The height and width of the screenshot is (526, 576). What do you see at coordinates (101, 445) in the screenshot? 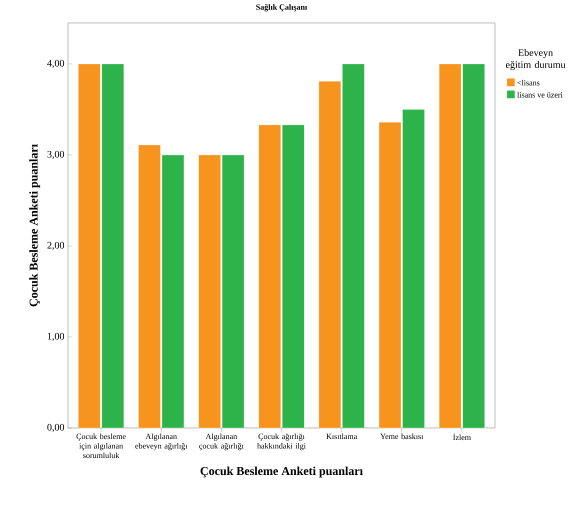
I see `x-tick-label: Çocuk besleme için algılanan sorumluluk` at bounding box center [101, 445].